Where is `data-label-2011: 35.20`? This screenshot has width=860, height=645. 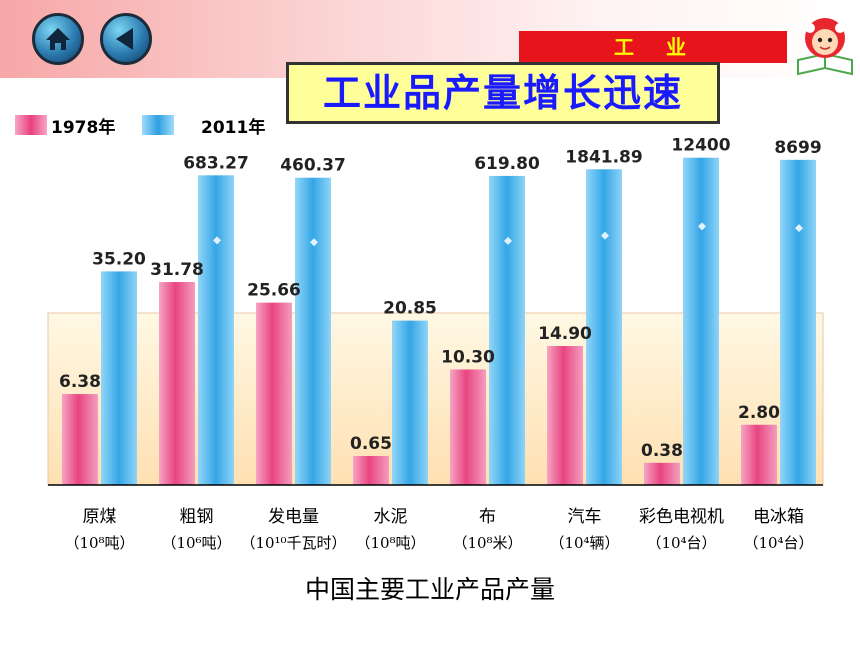 data-label-2011: 35.20 is located at coordinates (119, 259).